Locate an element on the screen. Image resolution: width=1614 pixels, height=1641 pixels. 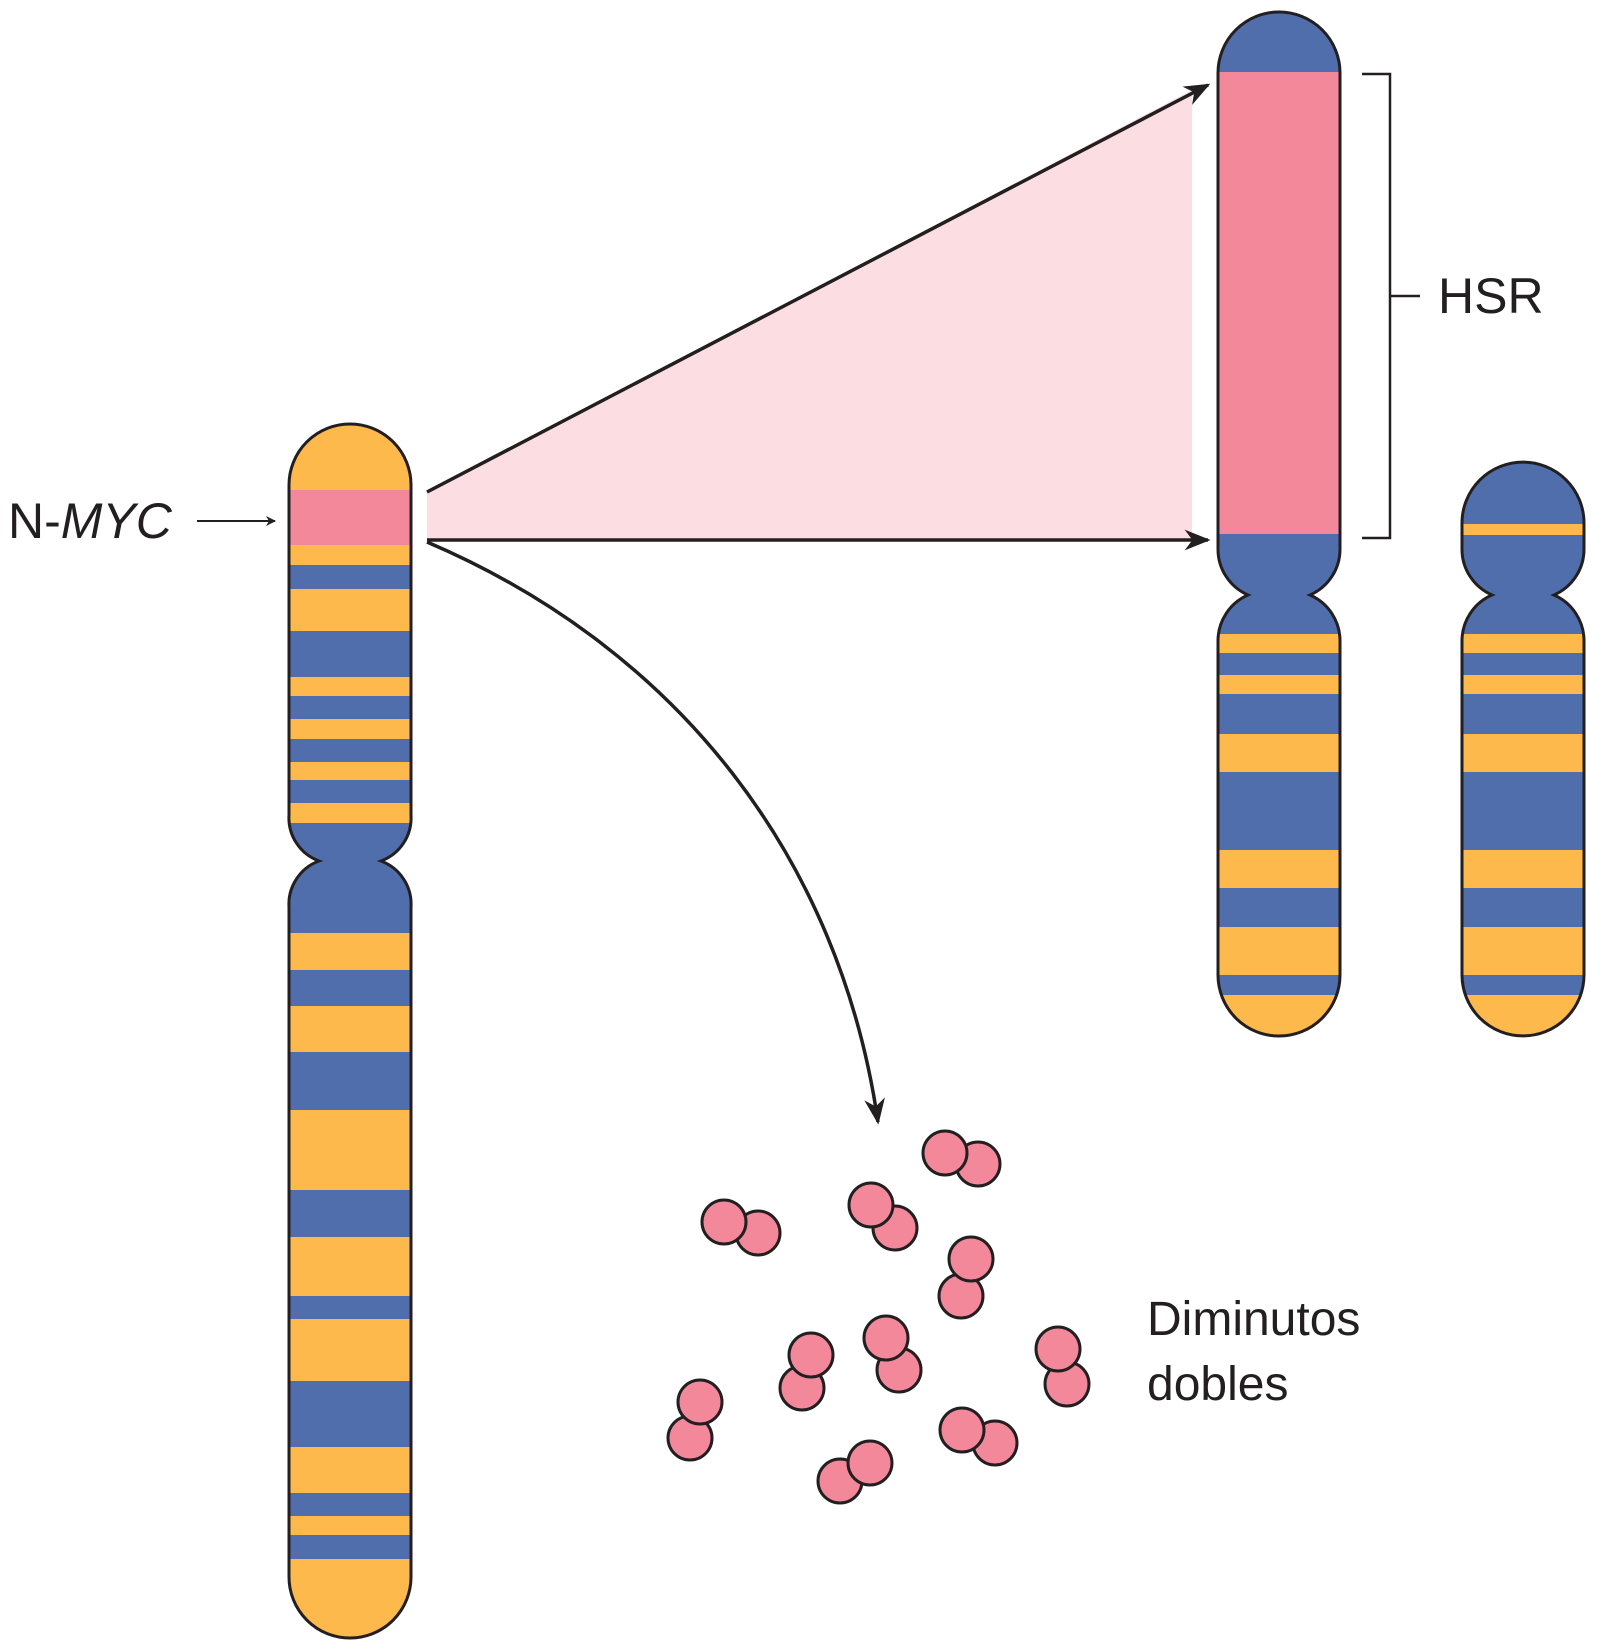
amplification-projection-wedge is located at coordinates (809, 315).